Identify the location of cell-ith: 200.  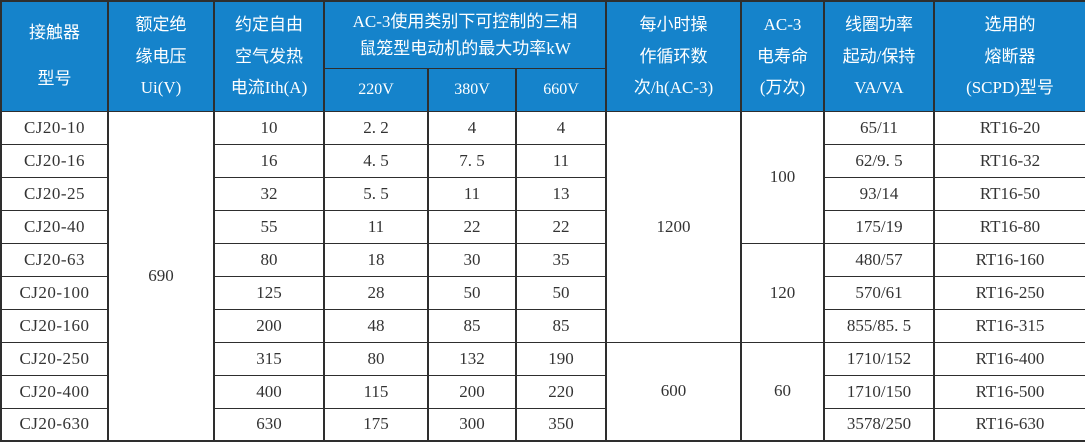
(269, 325).